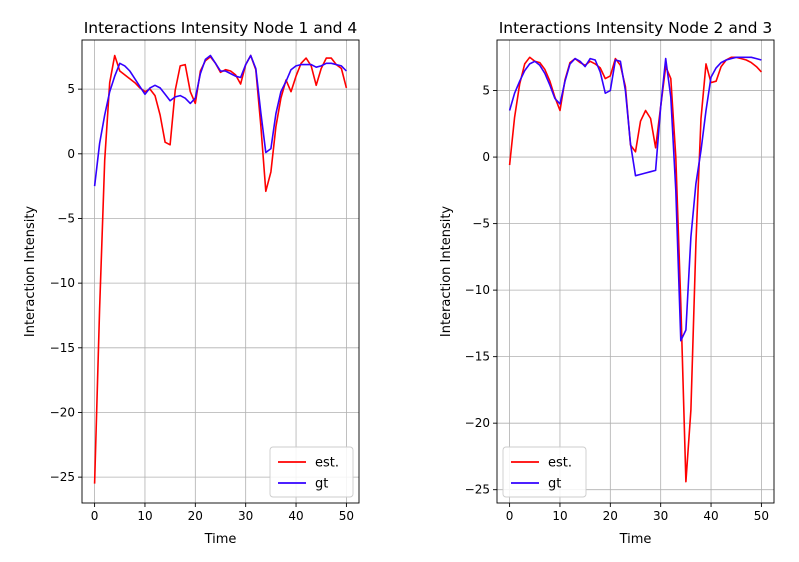 The width and height of the screenshot is (799, 562). I want to click on chart-title: Interactions Intensity Node 1 and 4, so click(221, 28).